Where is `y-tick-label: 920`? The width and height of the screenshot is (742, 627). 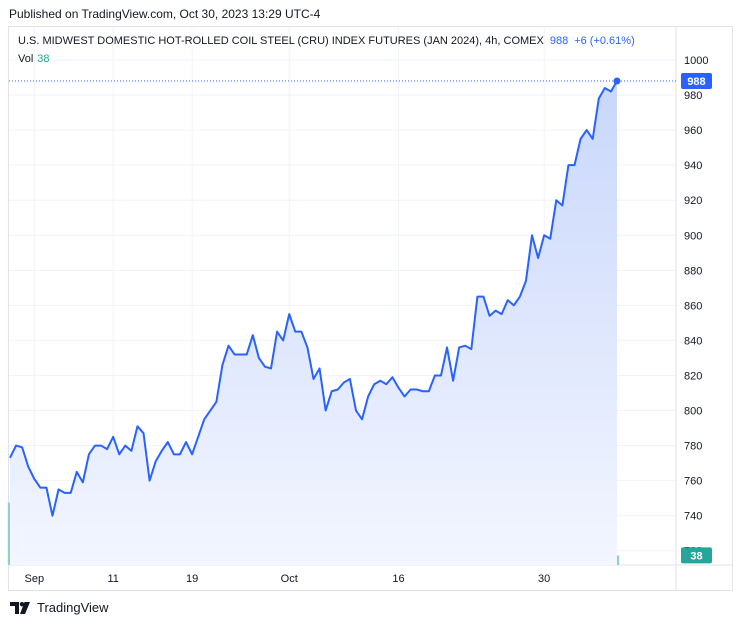 y-tick-label: 920 is located at coordinates (693, 201).